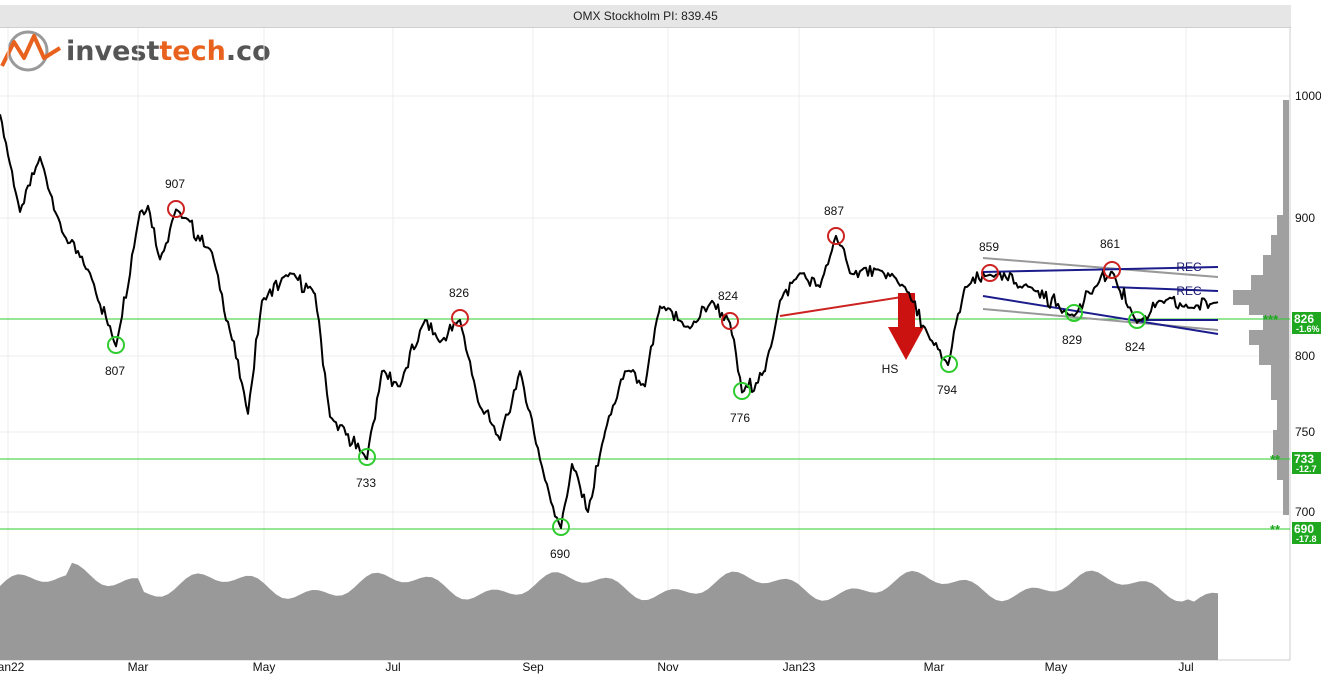 The image size is (1321, 680). I want to click on chart-title: OMX Stockholm PI: 839.45, so click(645, 16).